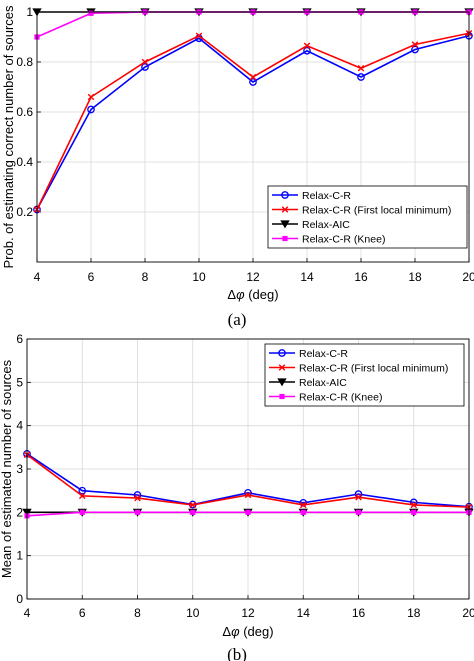 This screenshot has width=474, height=661. I want to click on y-tick-label: 6, so click(19, 339).